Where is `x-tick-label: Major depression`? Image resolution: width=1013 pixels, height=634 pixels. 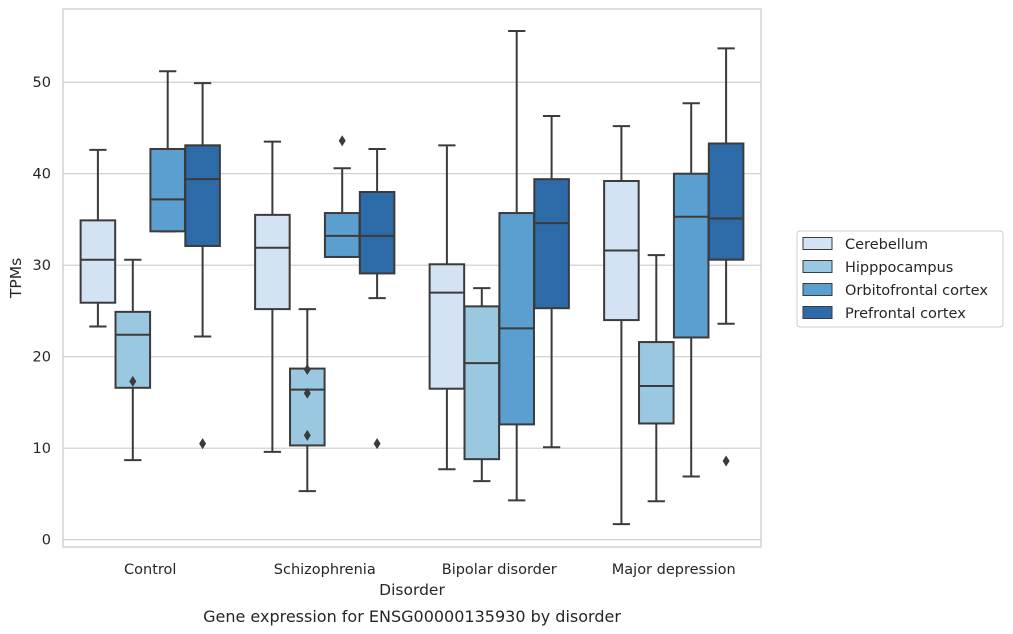
x-tick-label: Major depression is located at coordinates (674, 570).